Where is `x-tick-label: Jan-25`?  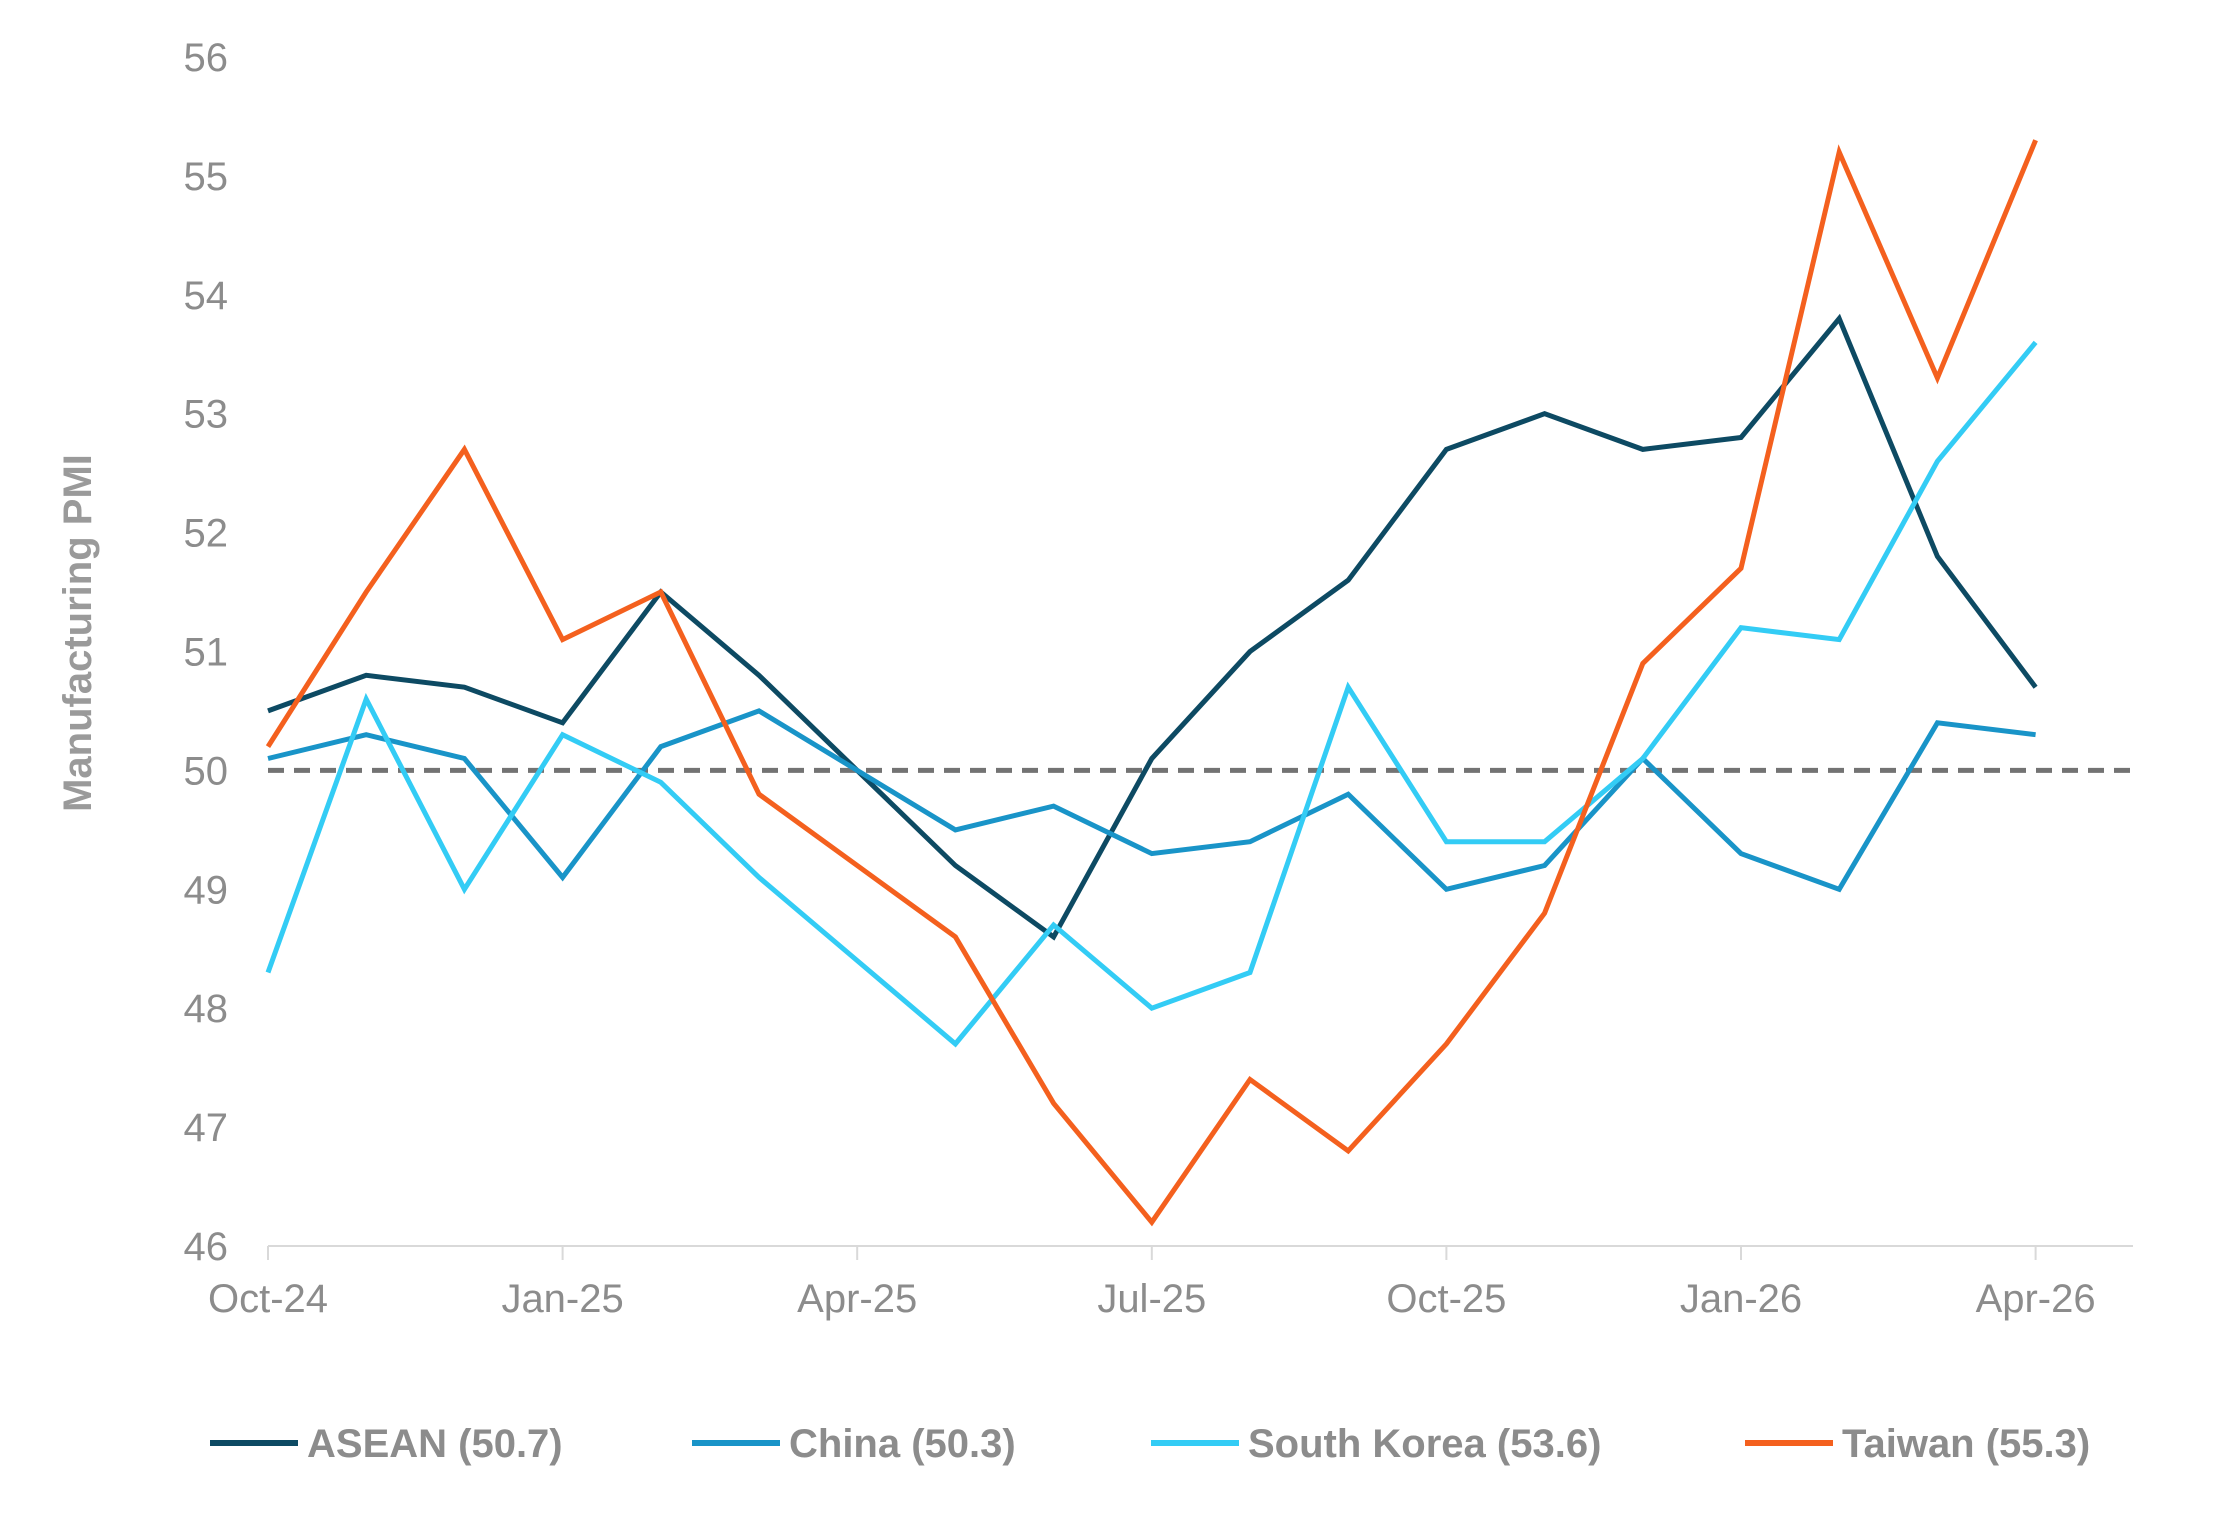
x-tick-label: Jan-25 is located at coordinates (562, 1299).